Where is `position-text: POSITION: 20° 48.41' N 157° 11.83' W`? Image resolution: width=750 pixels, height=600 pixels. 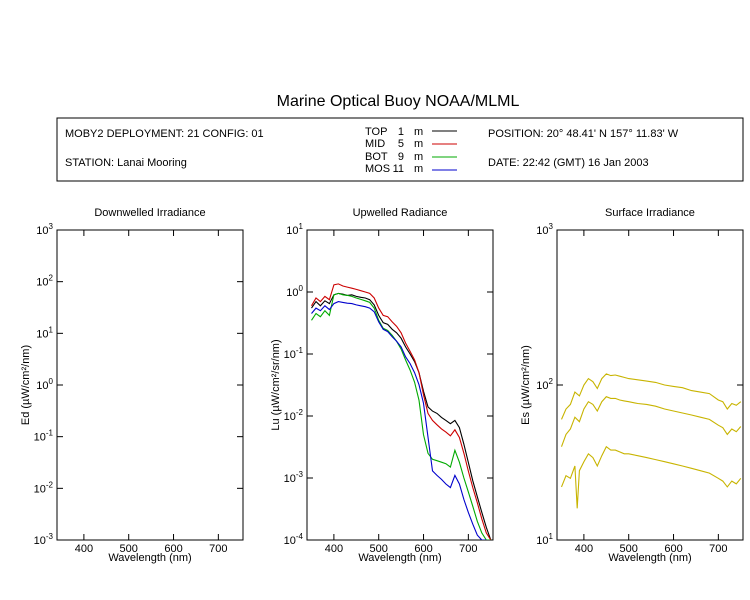 position-text: POSITION: 20° 48.41' N 157° 11.83' W is located at coordinates (583, 134).